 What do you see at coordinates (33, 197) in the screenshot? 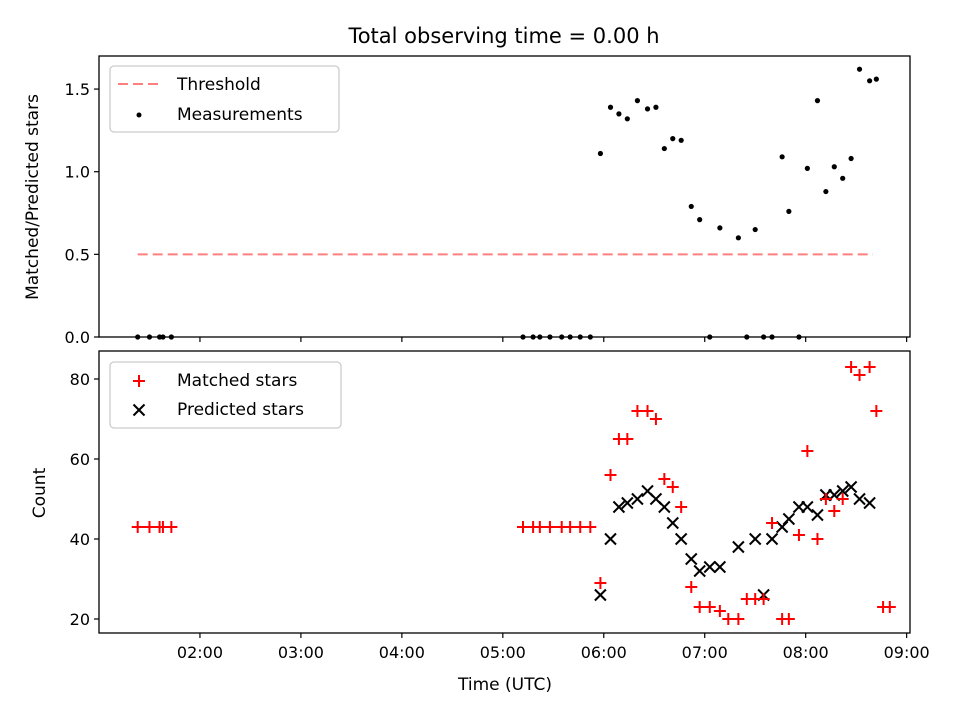
I see `top-y-axis-label: Matched/Predicted stars` at bounding box center [33, 197].